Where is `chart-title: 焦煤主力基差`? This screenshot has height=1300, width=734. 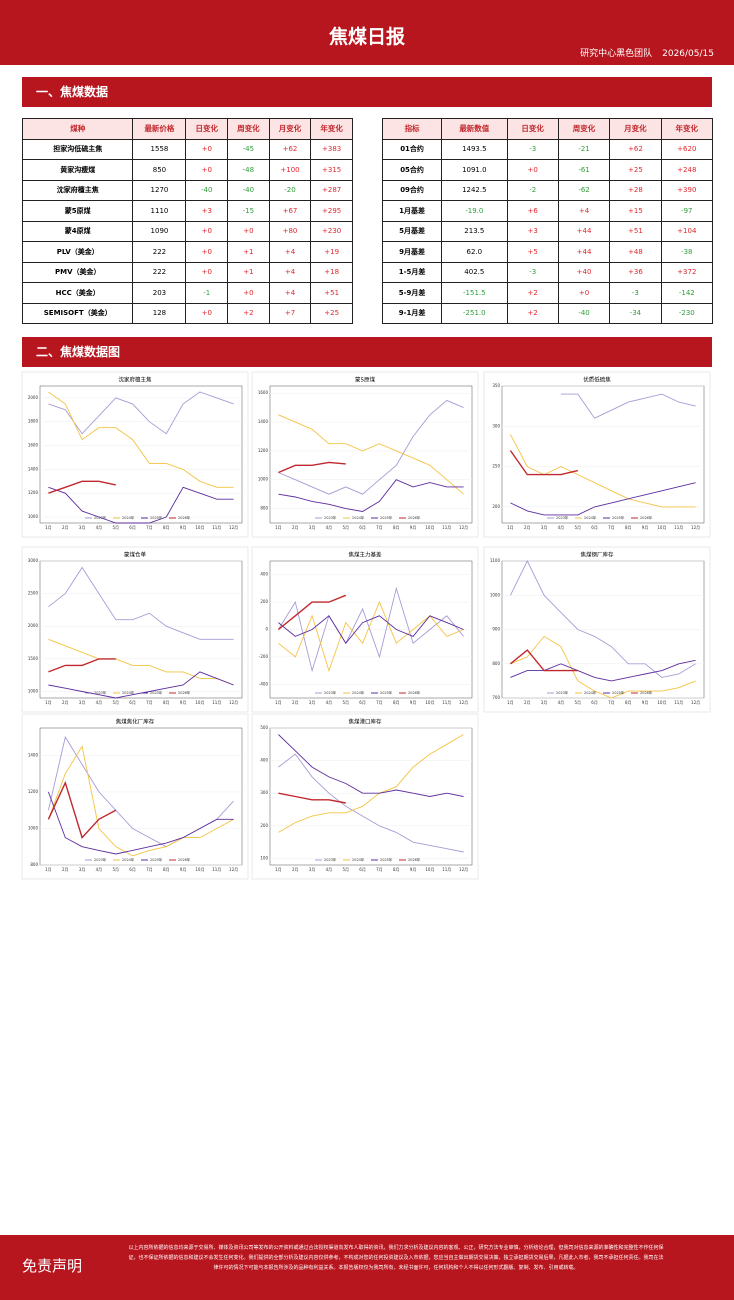 chart-title: 焦煤主力基差 is located at coordinates (365, 555).